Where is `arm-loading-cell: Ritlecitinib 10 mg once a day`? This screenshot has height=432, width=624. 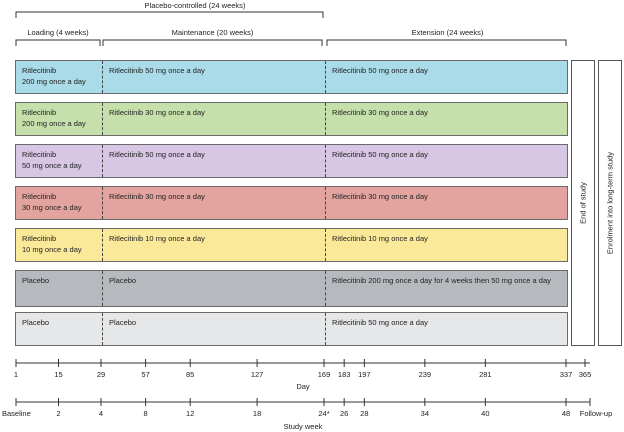 arm-loading-cell: Ritlecitinib 10 mg once a day is located at coordinates (52, 244).